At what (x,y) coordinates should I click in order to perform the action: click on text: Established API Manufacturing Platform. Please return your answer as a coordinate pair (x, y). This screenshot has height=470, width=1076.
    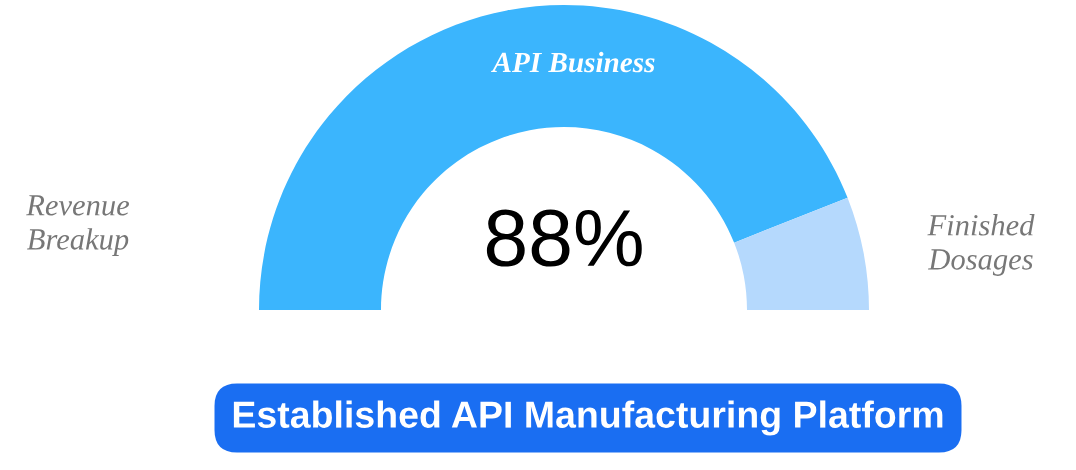
    Looking at the image, I should click on (588, 418).